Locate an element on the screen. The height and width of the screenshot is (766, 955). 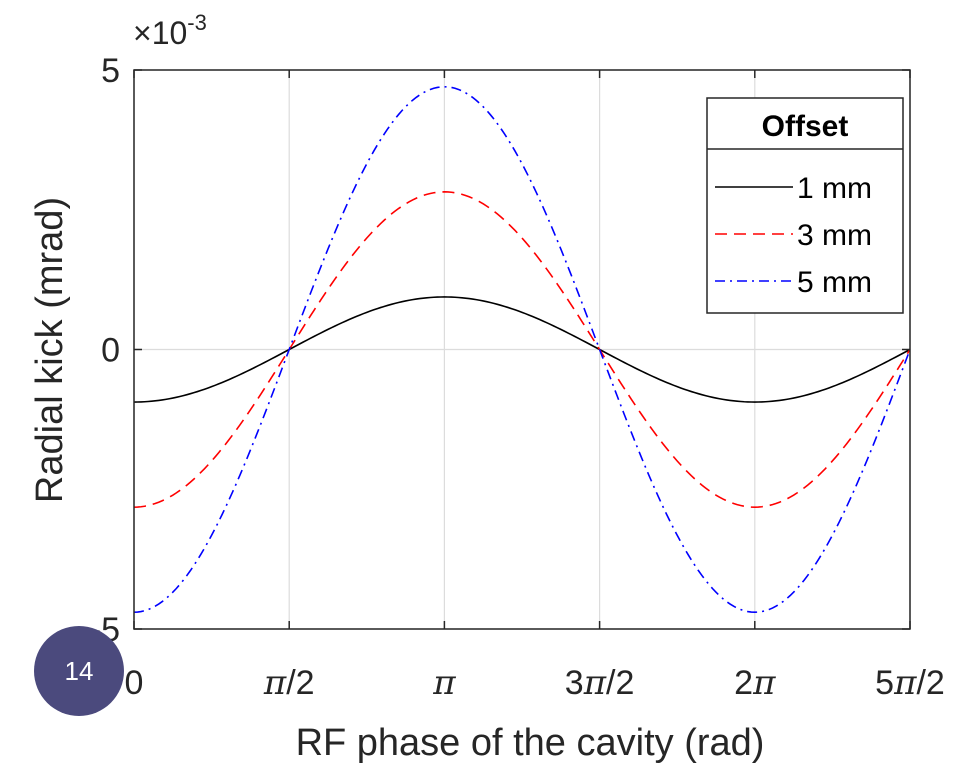
x-tick-label: 3π/2 is located at coordinates (600, 683).